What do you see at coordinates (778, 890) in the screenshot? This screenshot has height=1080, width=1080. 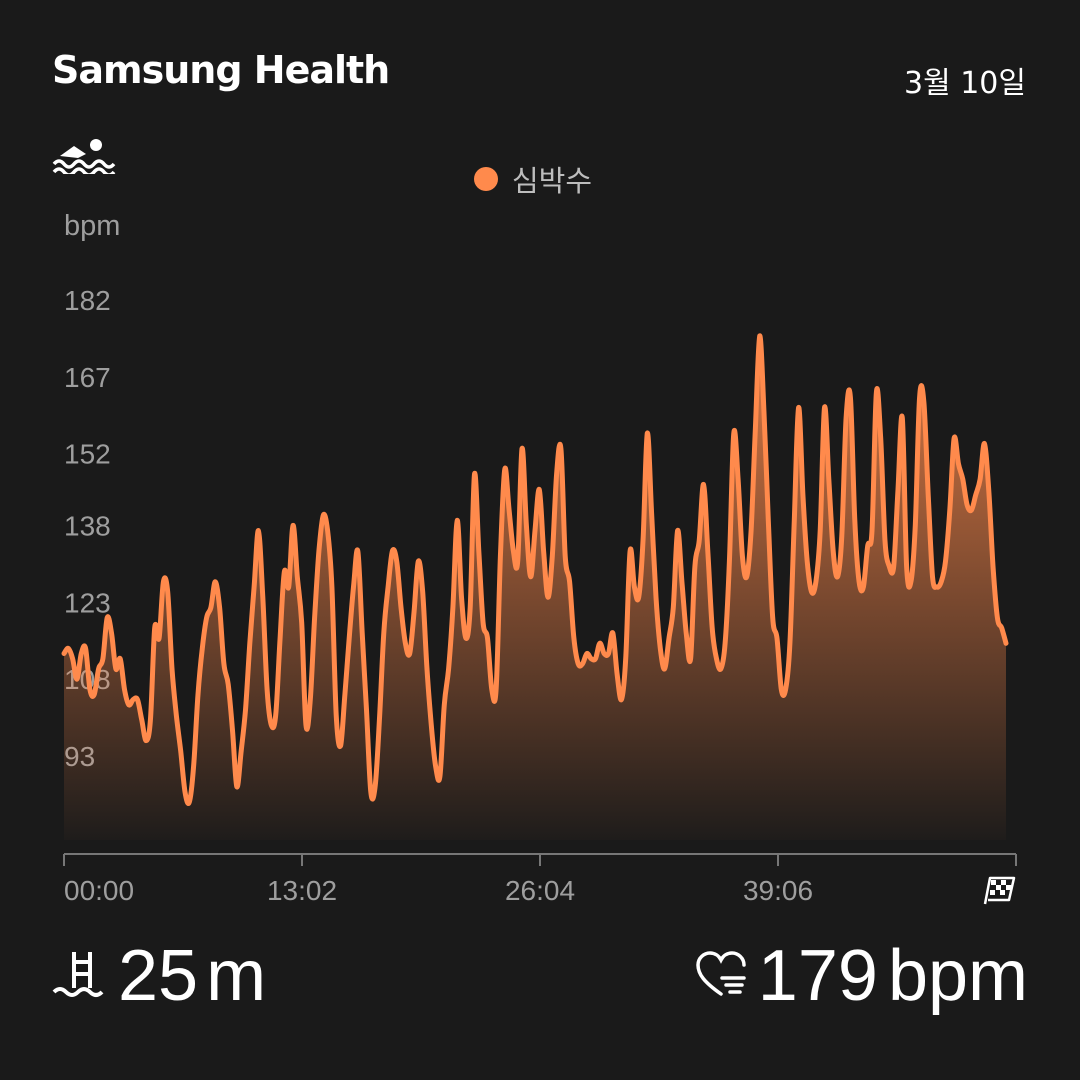 I see `x-tick-label: 39:06` at bounding box center [778, 890].